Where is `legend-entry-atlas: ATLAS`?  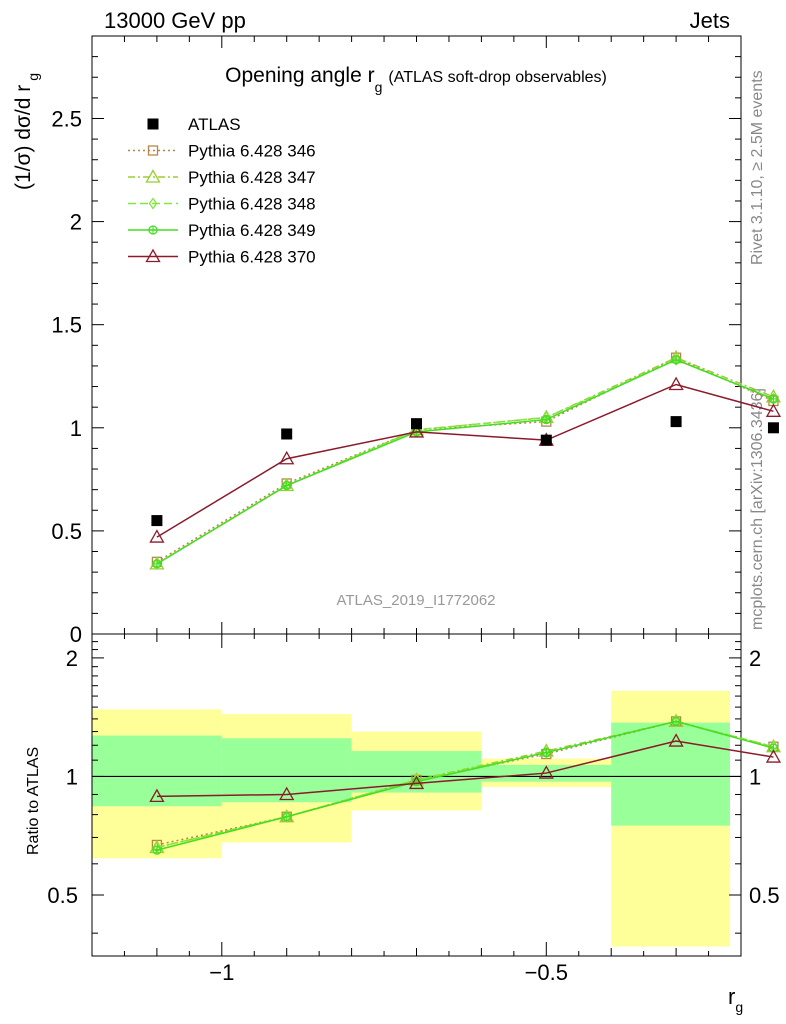 legend-entry-atlas: ATLAS is located at coordinates (194, 124).